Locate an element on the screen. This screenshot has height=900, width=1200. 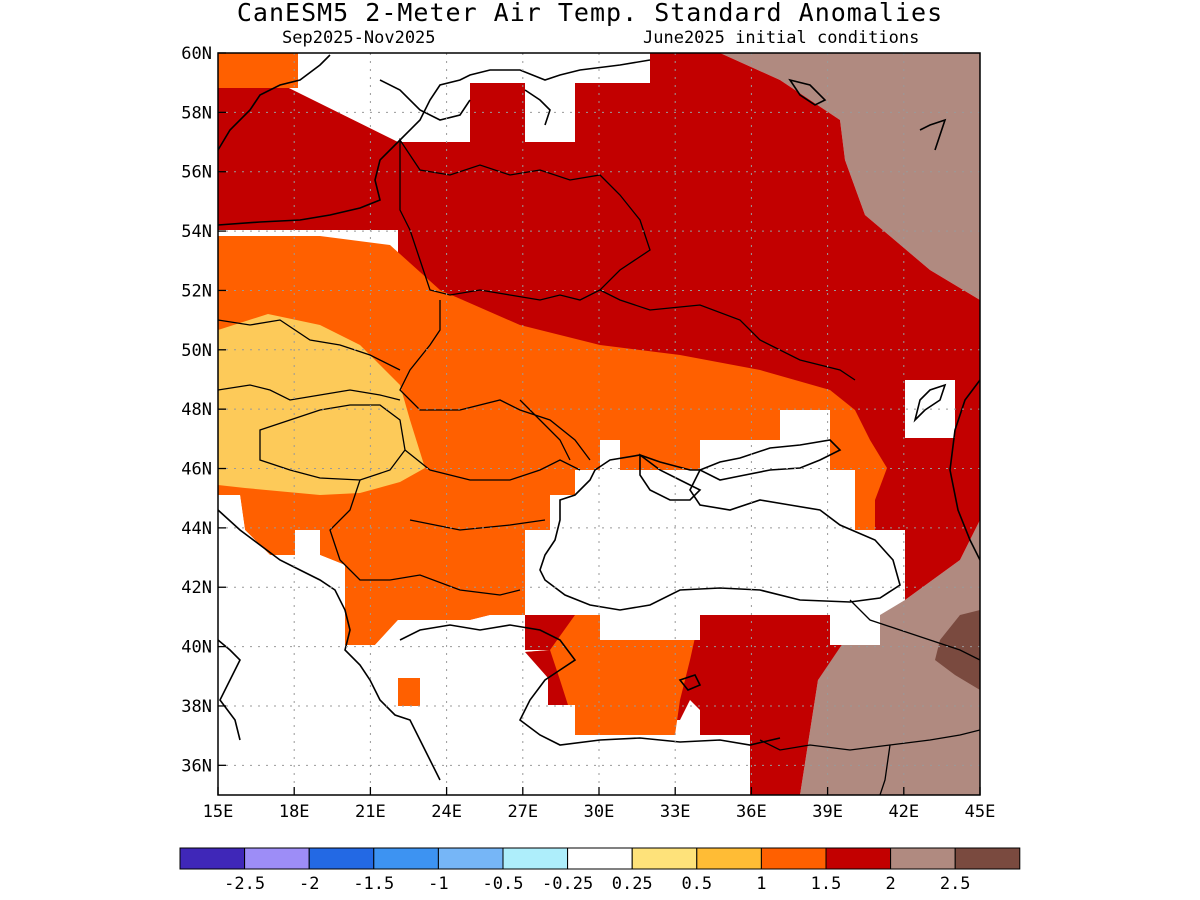
colorbar-label: -0.5 is located at coordinates (503, 884).